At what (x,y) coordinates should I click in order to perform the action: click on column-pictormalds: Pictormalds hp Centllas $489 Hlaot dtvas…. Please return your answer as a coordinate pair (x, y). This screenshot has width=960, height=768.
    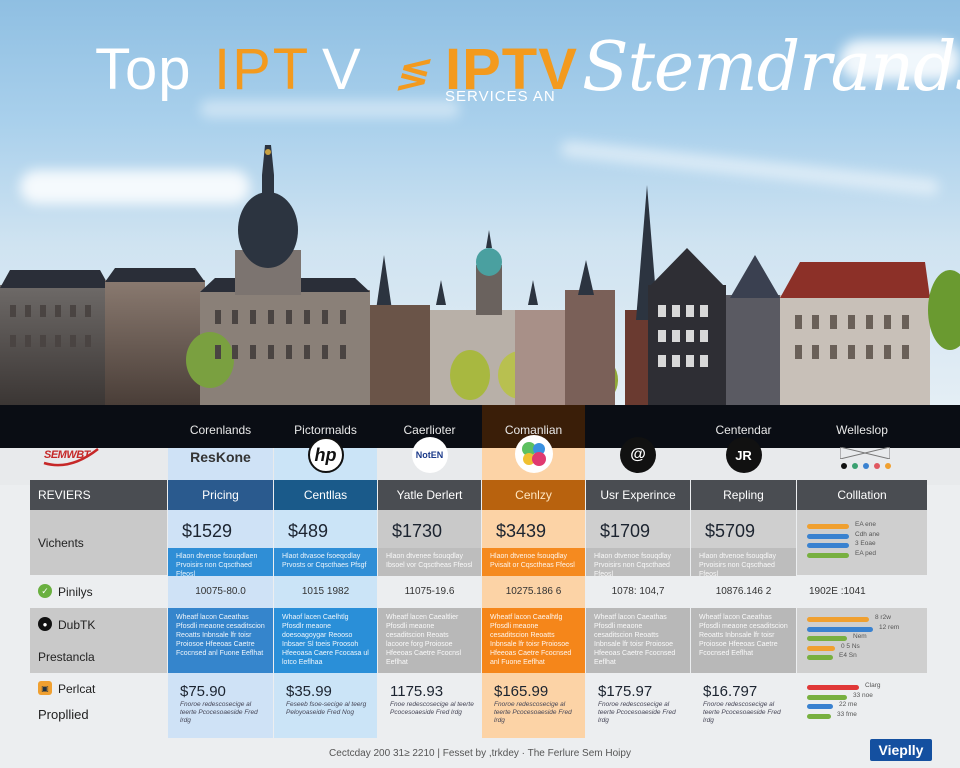
    Looking at the image, I should click on (325, 571).